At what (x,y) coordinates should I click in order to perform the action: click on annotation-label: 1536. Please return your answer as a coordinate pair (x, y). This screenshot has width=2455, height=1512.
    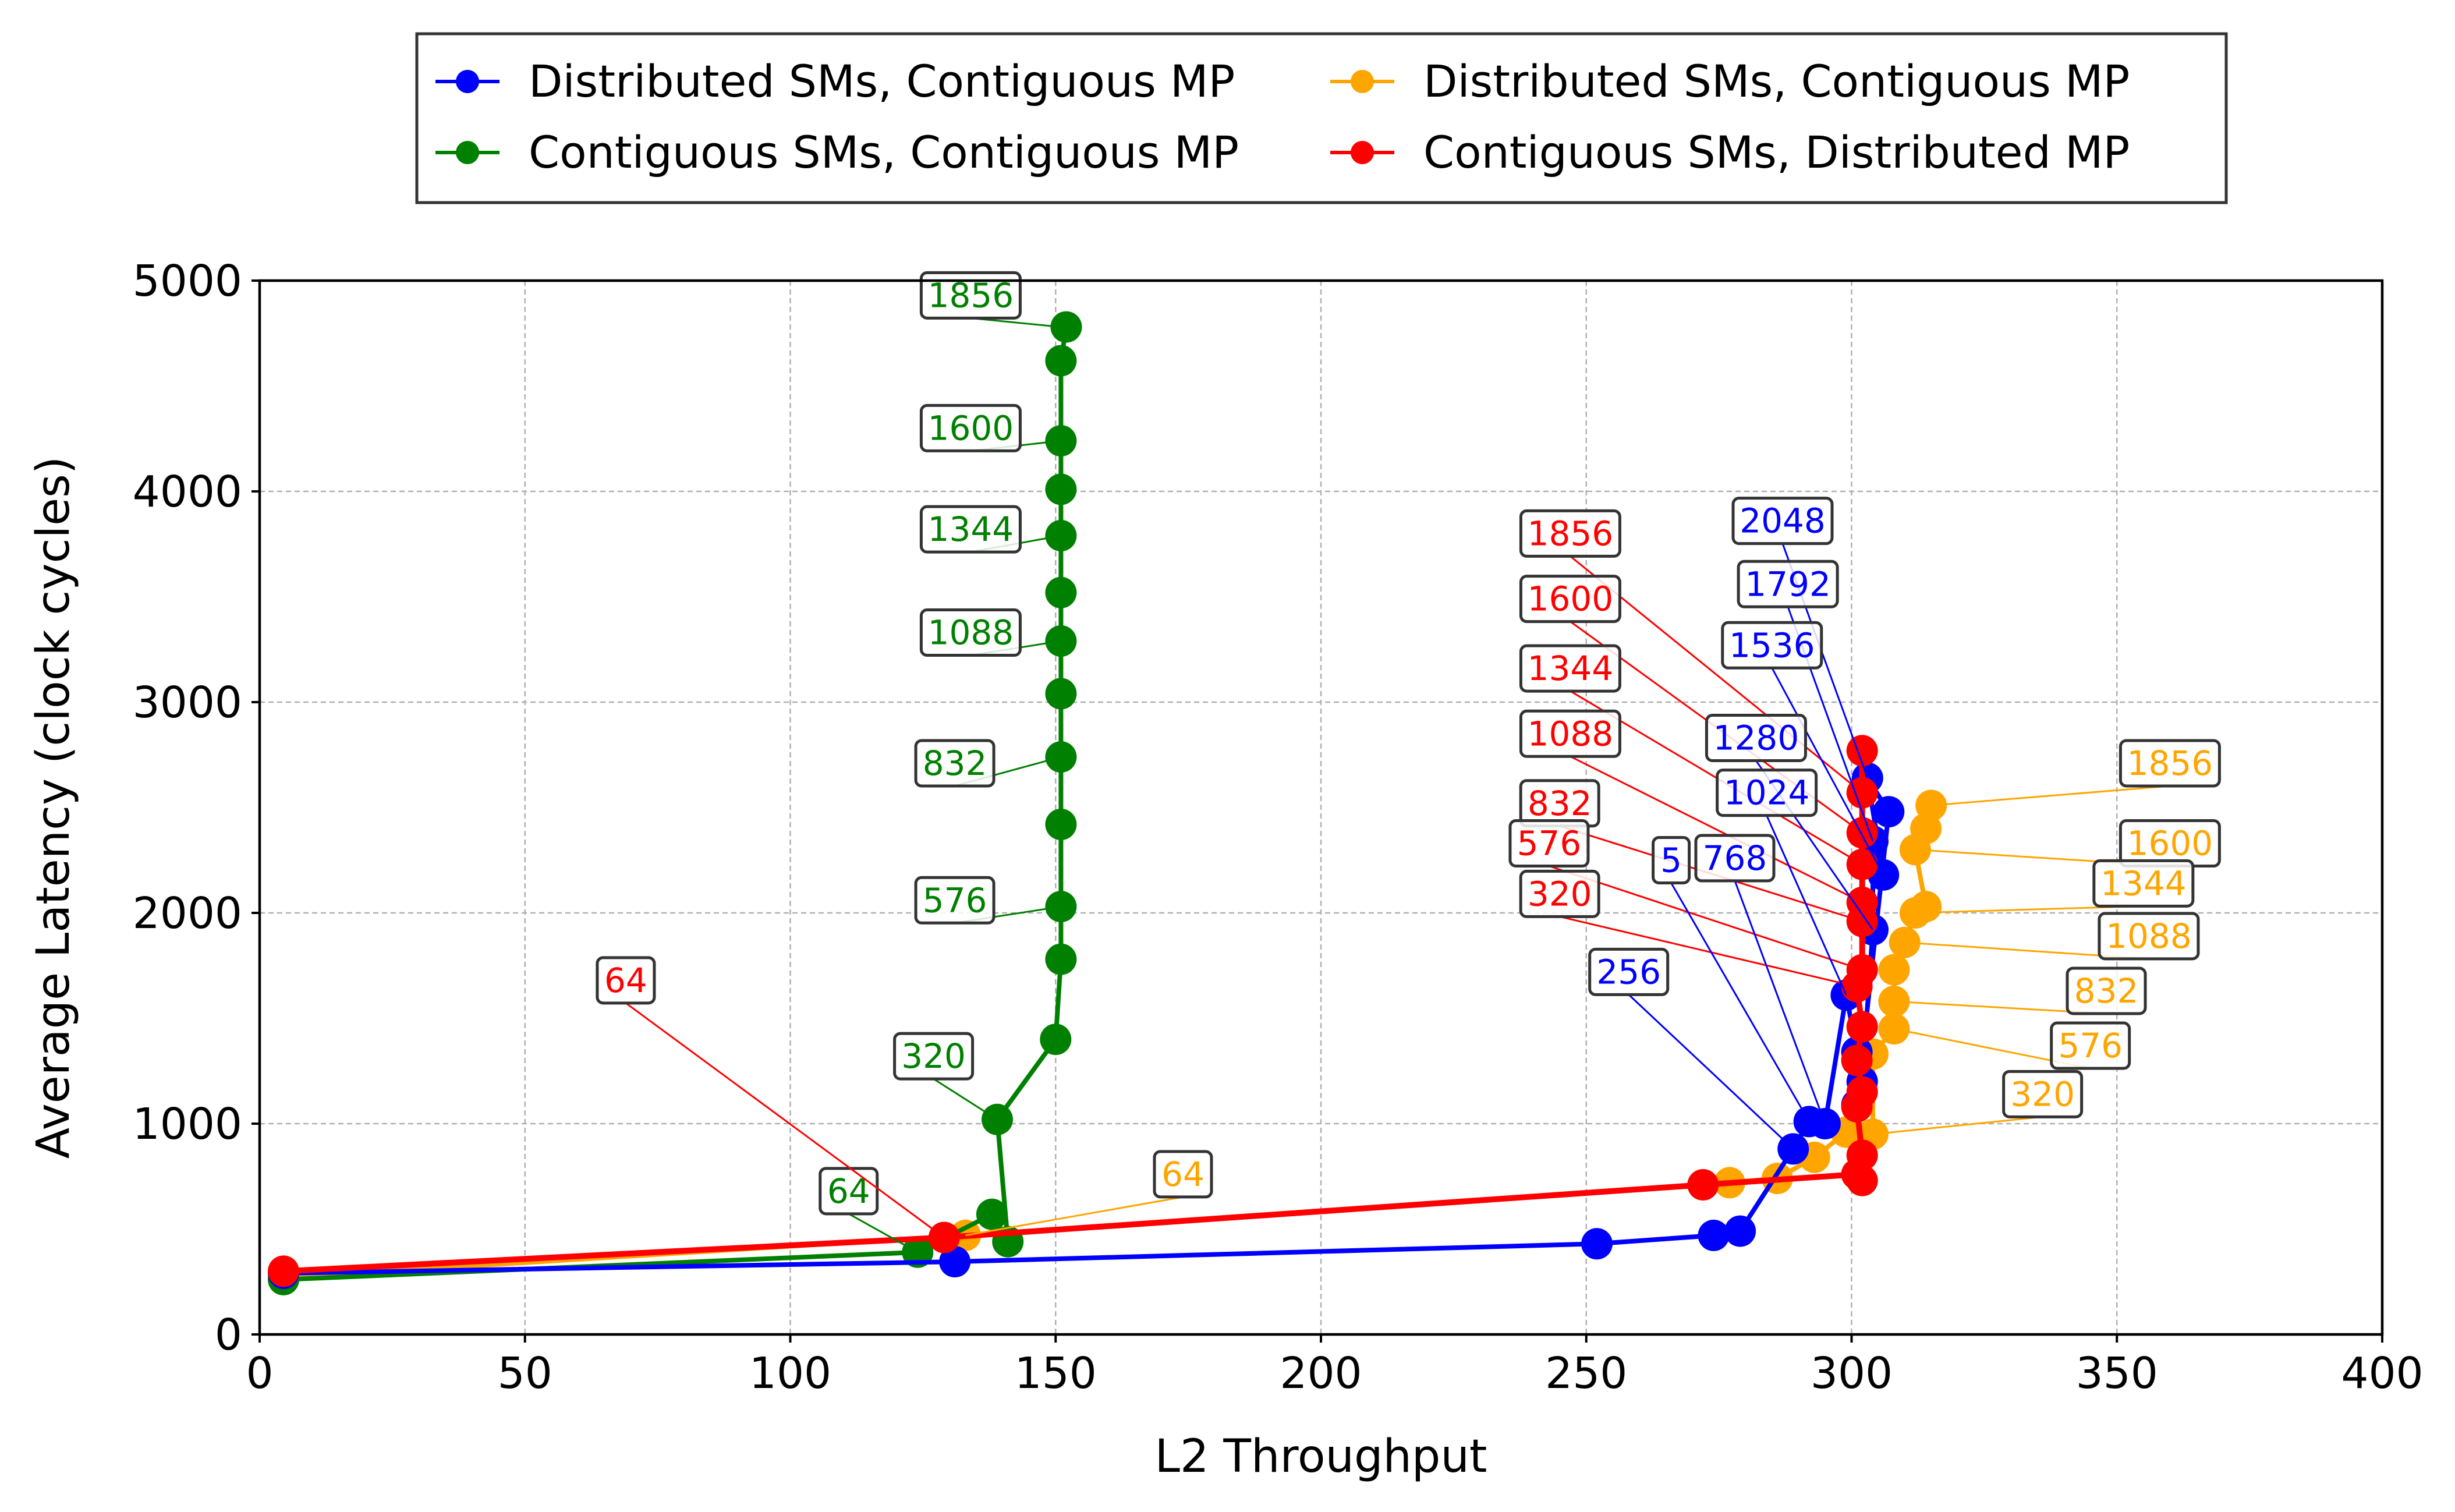
    Looking at the image, I should click on (1772, 645).